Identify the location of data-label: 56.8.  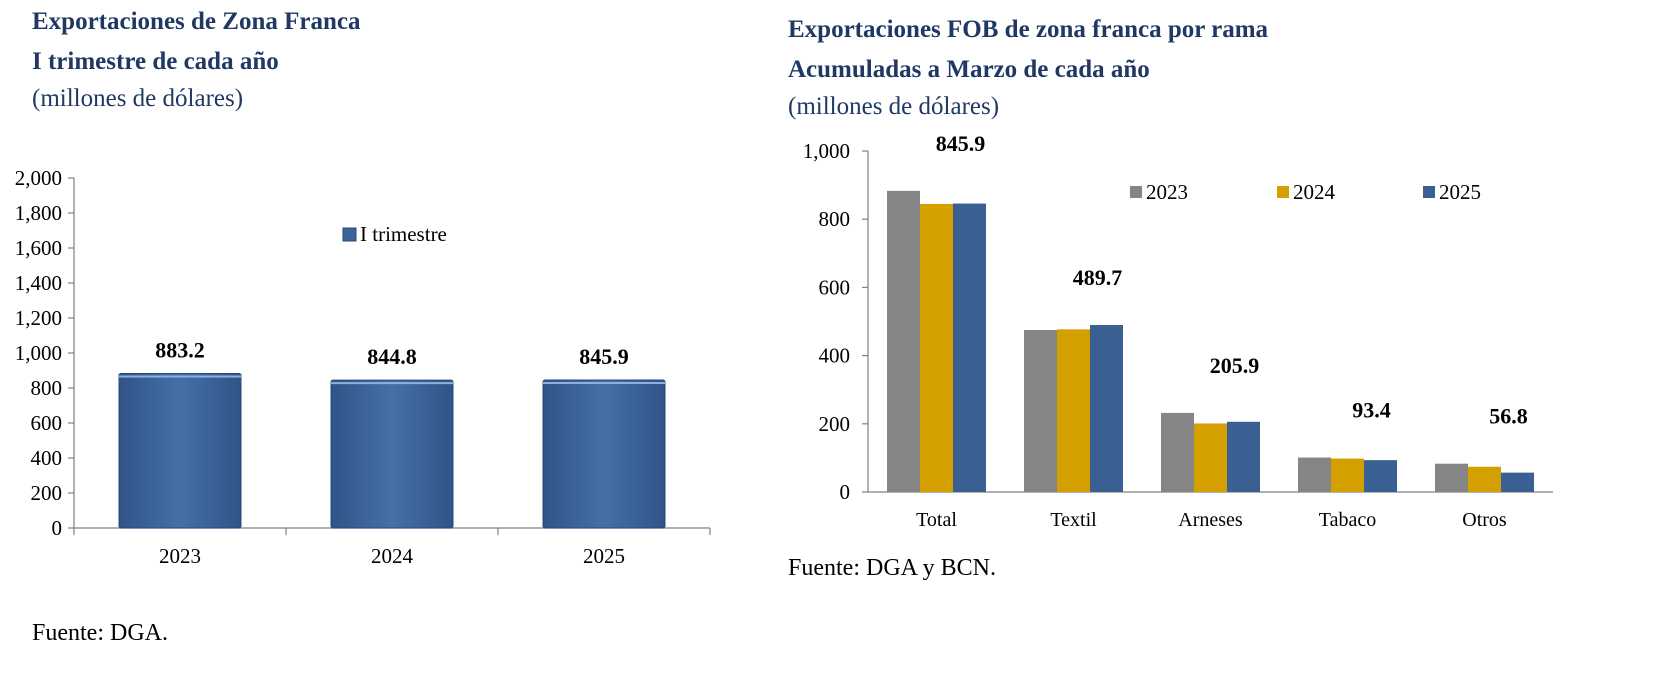
(1508, 416).